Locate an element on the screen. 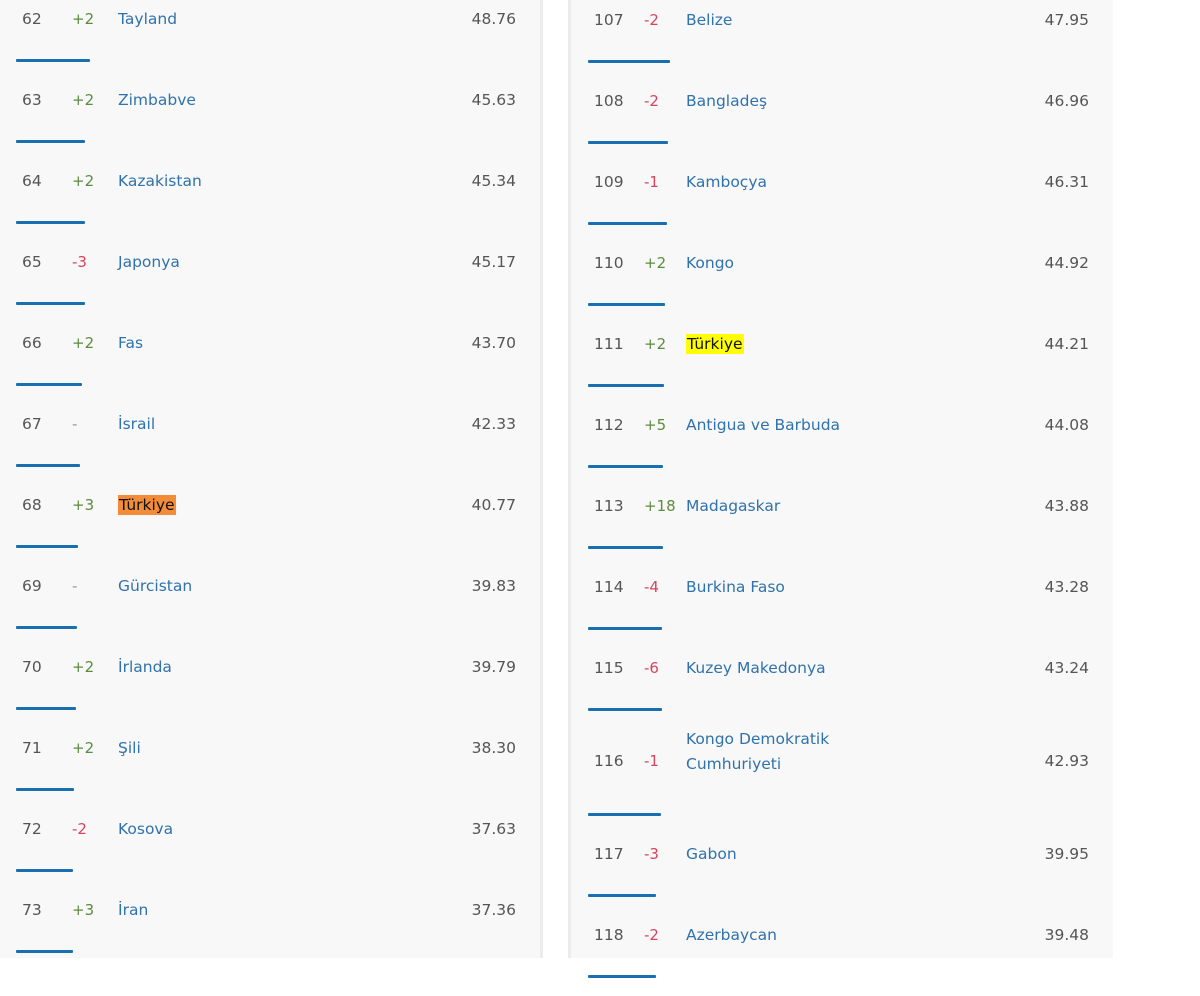  table-row: 69 - Gürcistan 39.83 is located at coordinates (270, 606).